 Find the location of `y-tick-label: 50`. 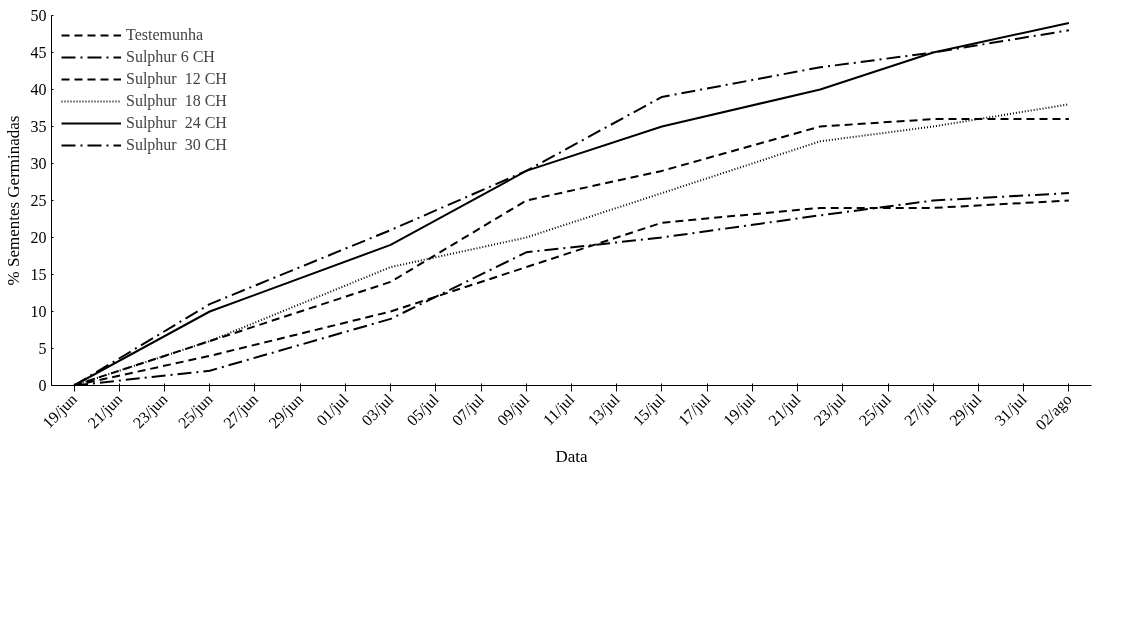

y-tick-label: 50 is located at coordinates (38, 15).